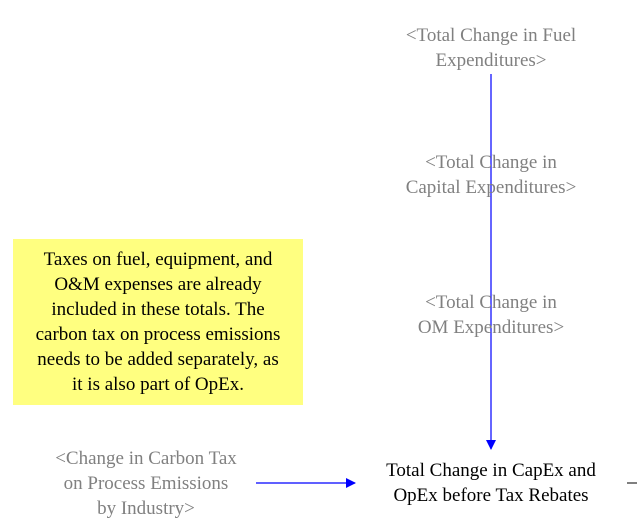 The height and width of the screenshot is (530, 638). I want to click on note-line: O&M expenses are already, so click(158, 284).